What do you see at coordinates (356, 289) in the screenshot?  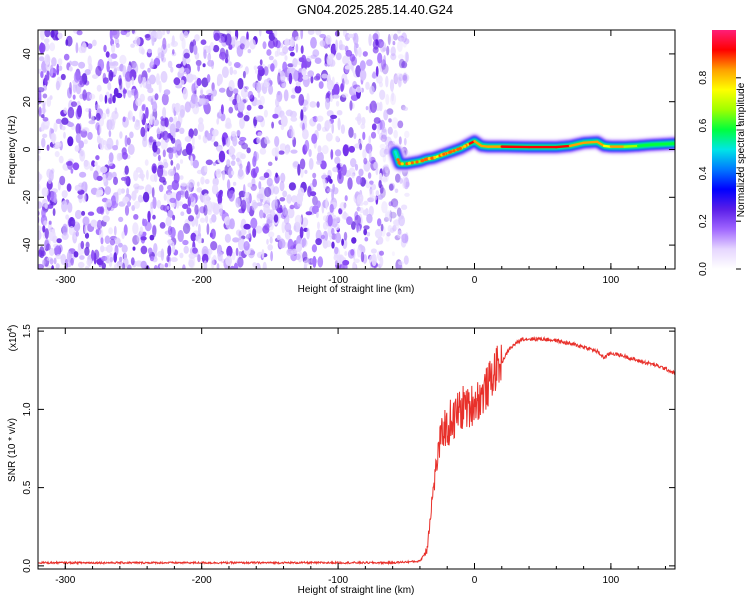 I see `spectrogram-xlabel: Height of straight line (km)` at bounding box center [356, 289].